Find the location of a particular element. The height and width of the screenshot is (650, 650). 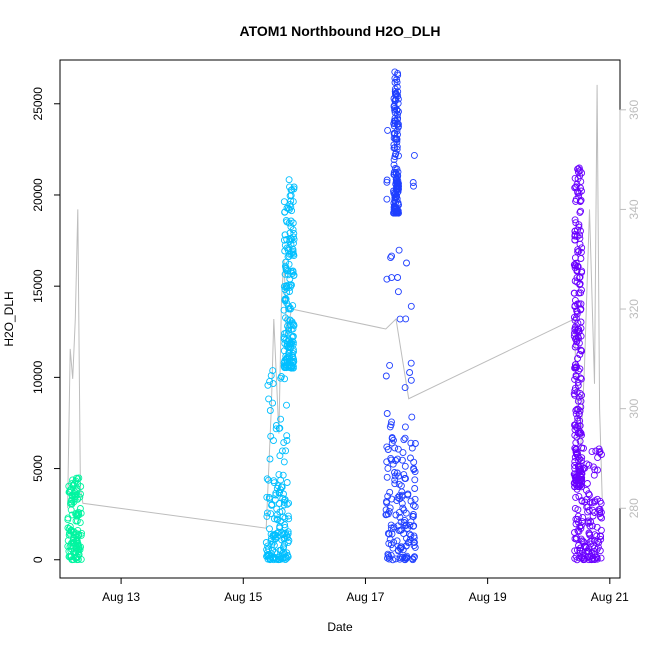

y-tick-label: 0 is located at coordinates (38, 559).